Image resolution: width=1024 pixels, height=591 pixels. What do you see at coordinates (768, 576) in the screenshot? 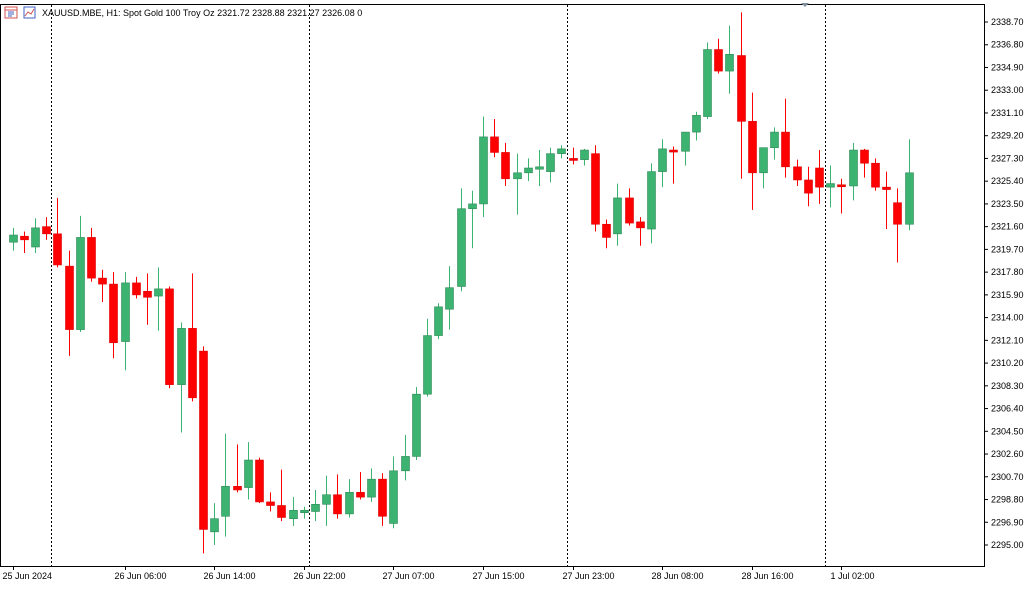
I see `time-tick-label: 28 Jun 16:00` at bounding box center [768, 576].